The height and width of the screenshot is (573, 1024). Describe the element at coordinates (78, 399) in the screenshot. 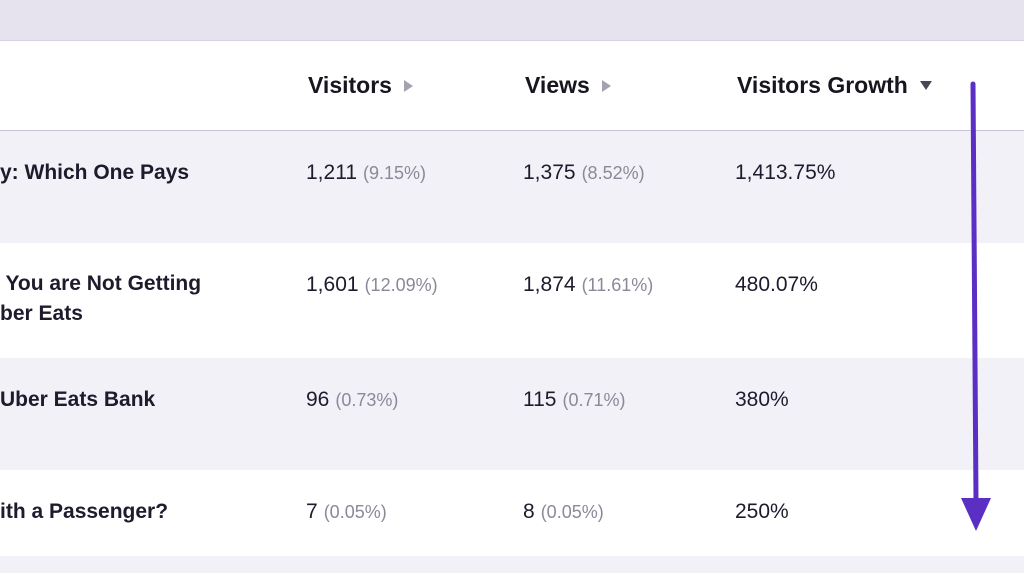

I see `post-title: Uber Eats Bank` at that location.